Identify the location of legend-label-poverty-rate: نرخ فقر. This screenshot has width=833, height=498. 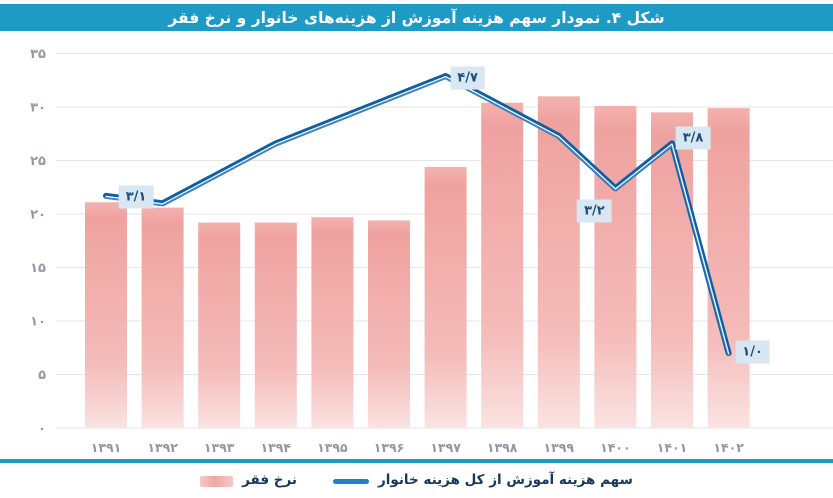
(269, 480).